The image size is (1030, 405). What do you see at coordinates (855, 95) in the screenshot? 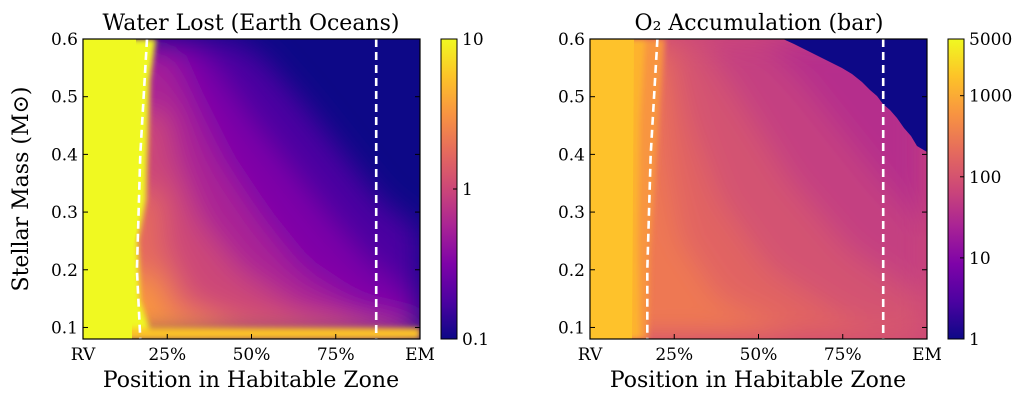
I see `saturated-region` at bounding box center [855, 95].